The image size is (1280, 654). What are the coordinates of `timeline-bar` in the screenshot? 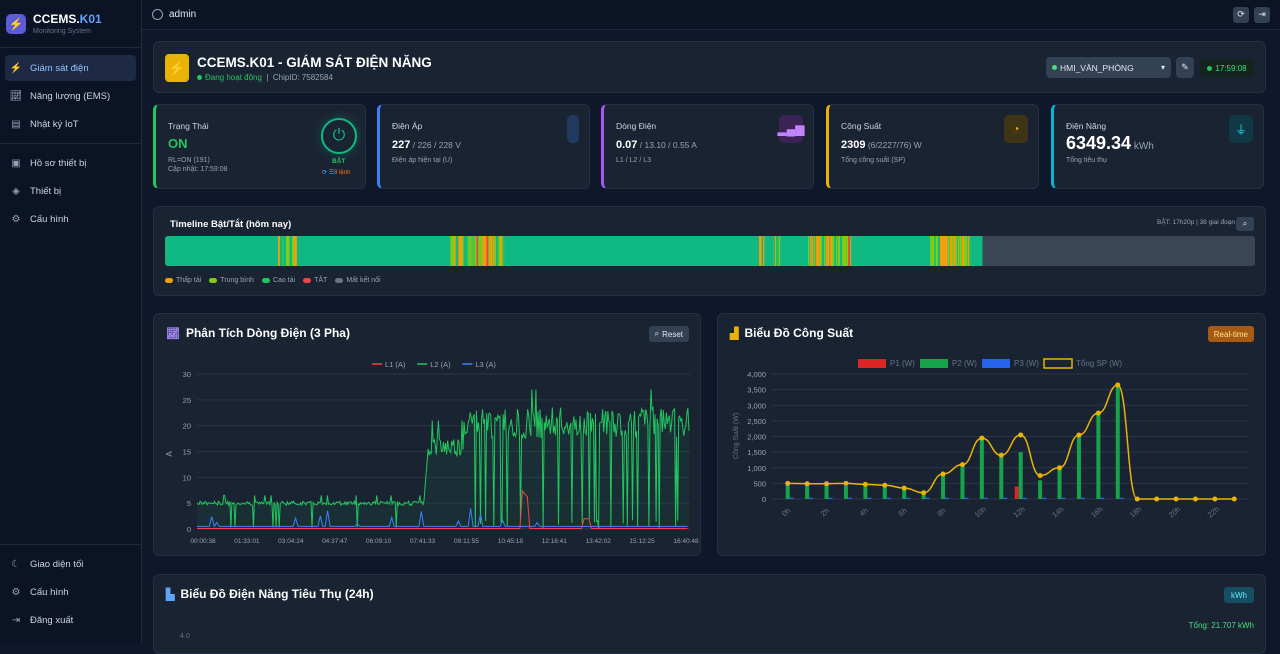 It's located at (710, 251).